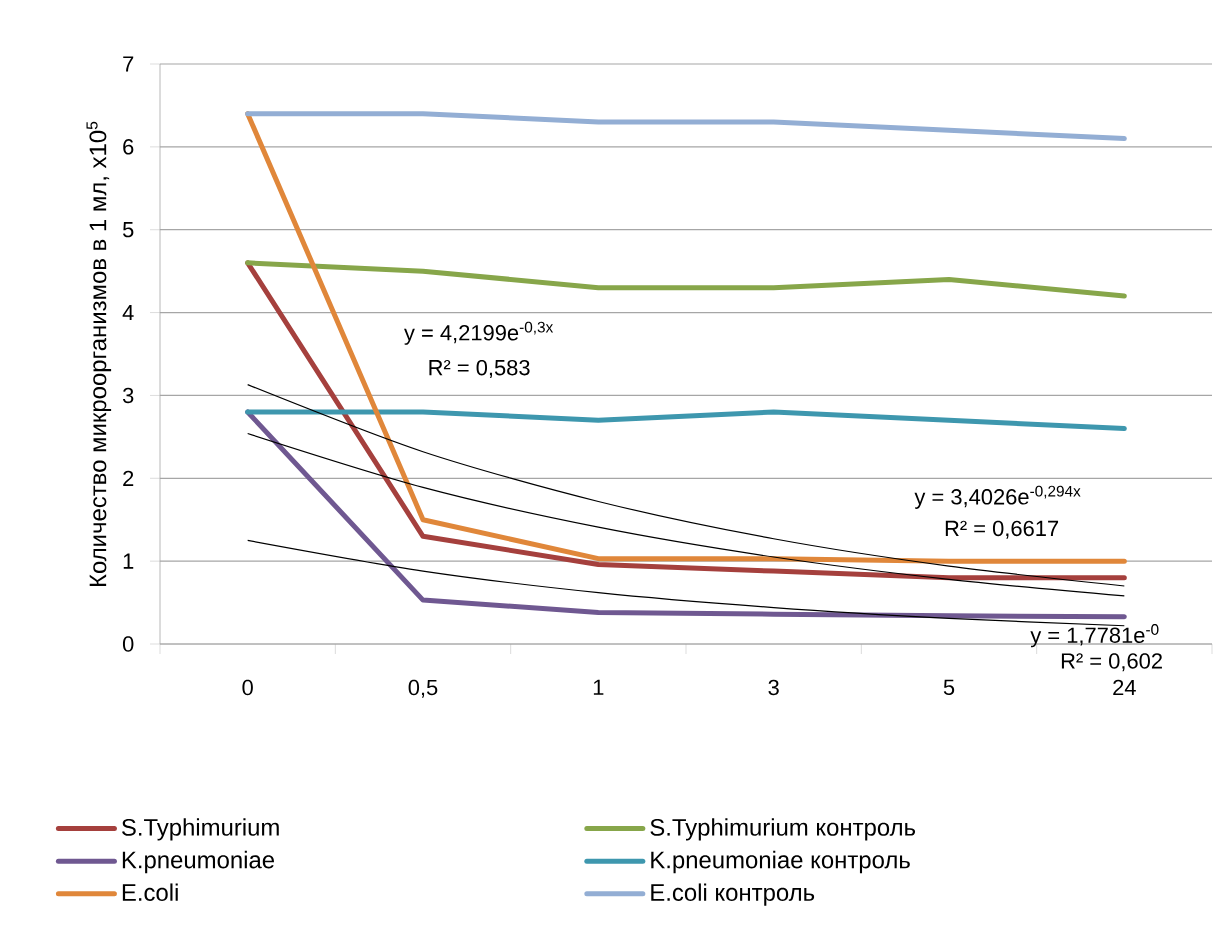  Describe the element at coordinates (479, 368) in the screenshot. I see `annotation: R² = 0,583` at that location.